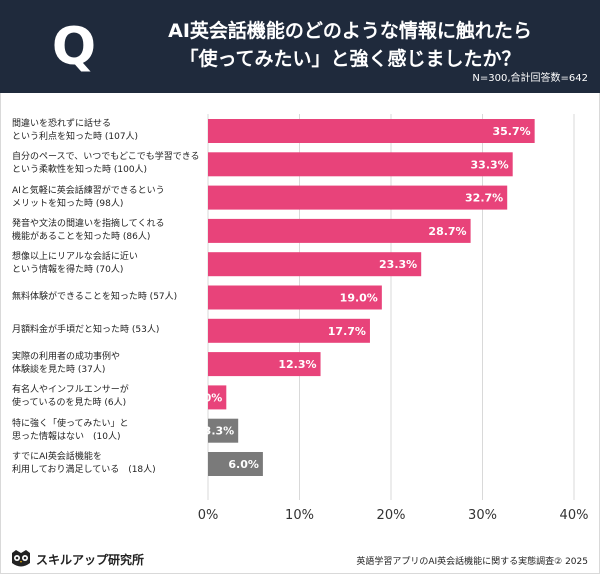  I want to click on chart-title-line-1: AI英会話機能のどのような情報に触れたら, so click(350, 31).